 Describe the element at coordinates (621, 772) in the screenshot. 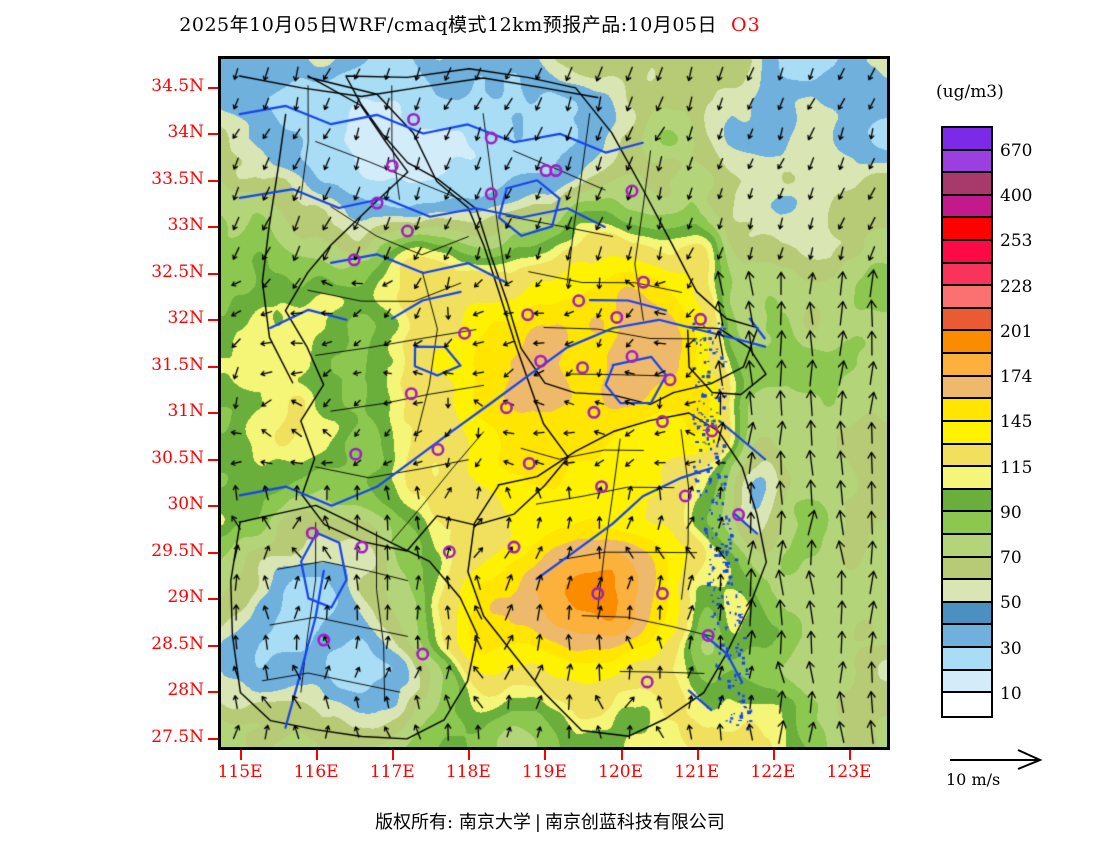

I see `longitude-label: 120E` at that location.